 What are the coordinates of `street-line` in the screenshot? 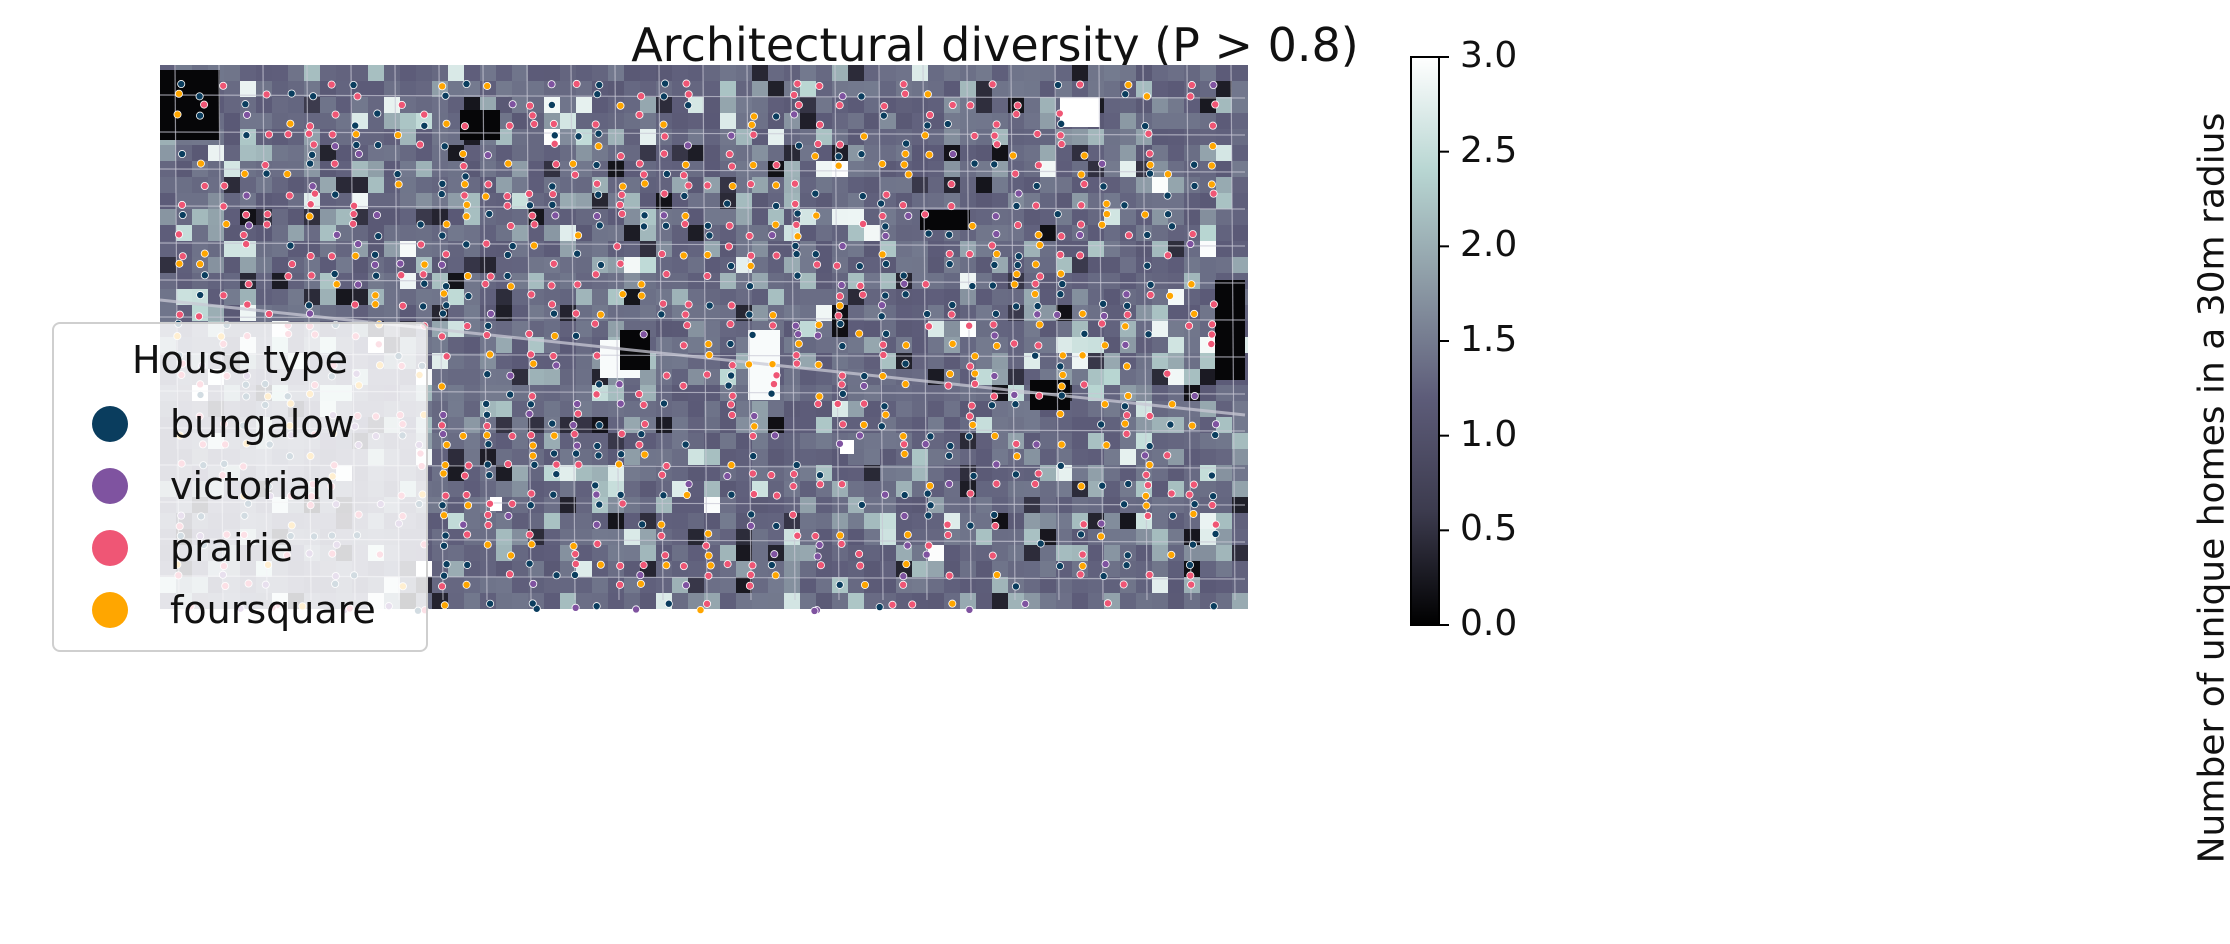 It's located at (925, 332).